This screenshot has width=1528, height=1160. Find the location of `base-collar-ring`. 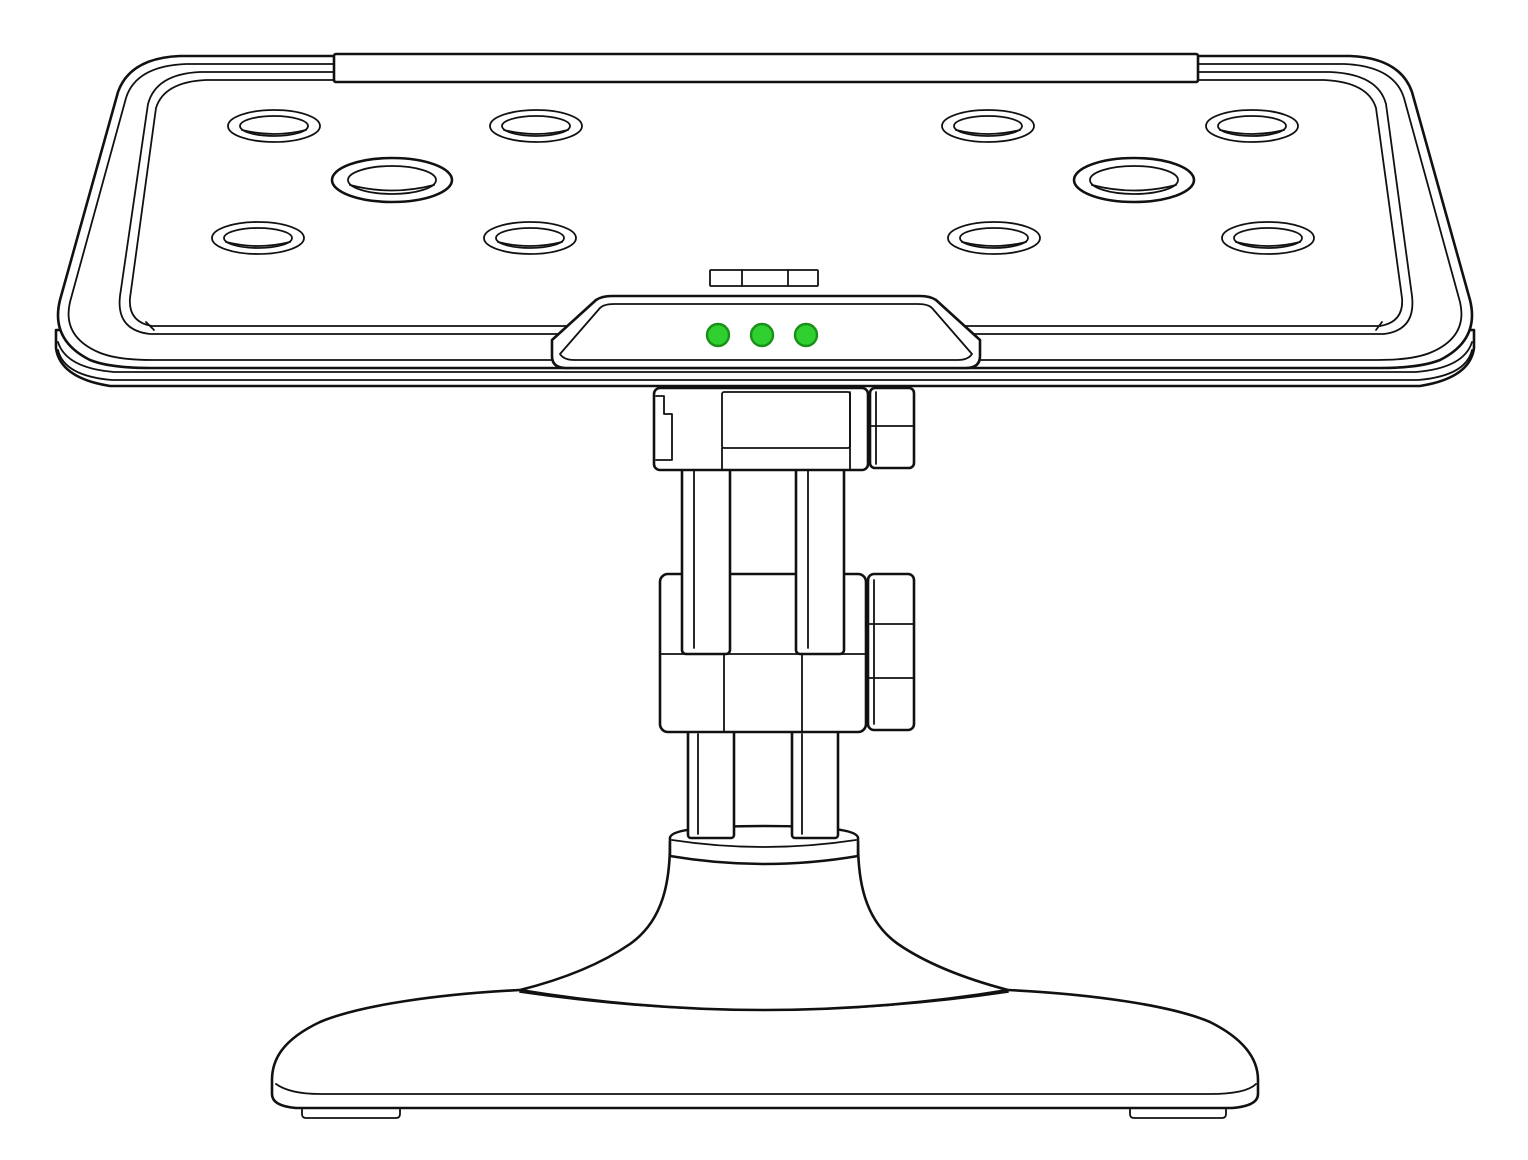

base-collar-ring is located at coordinates (764, 843).